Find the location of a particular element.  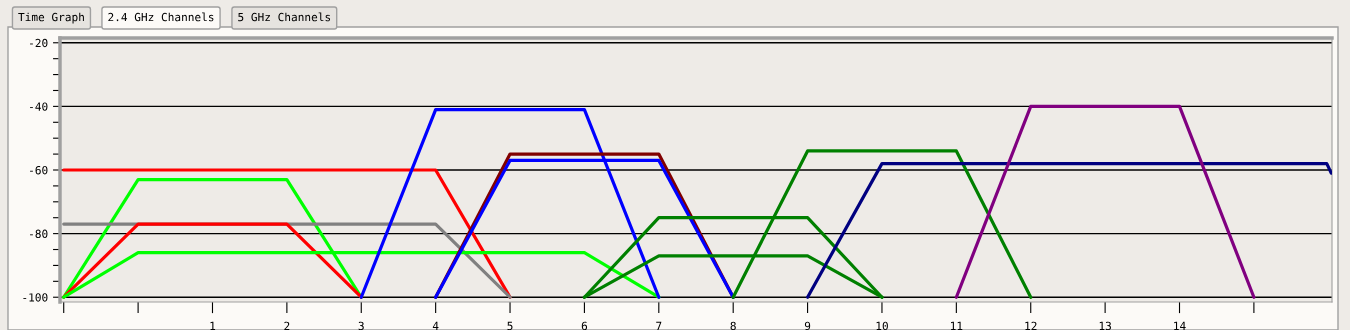

x-tick-label: 6 is located at coordinates (584, 325).